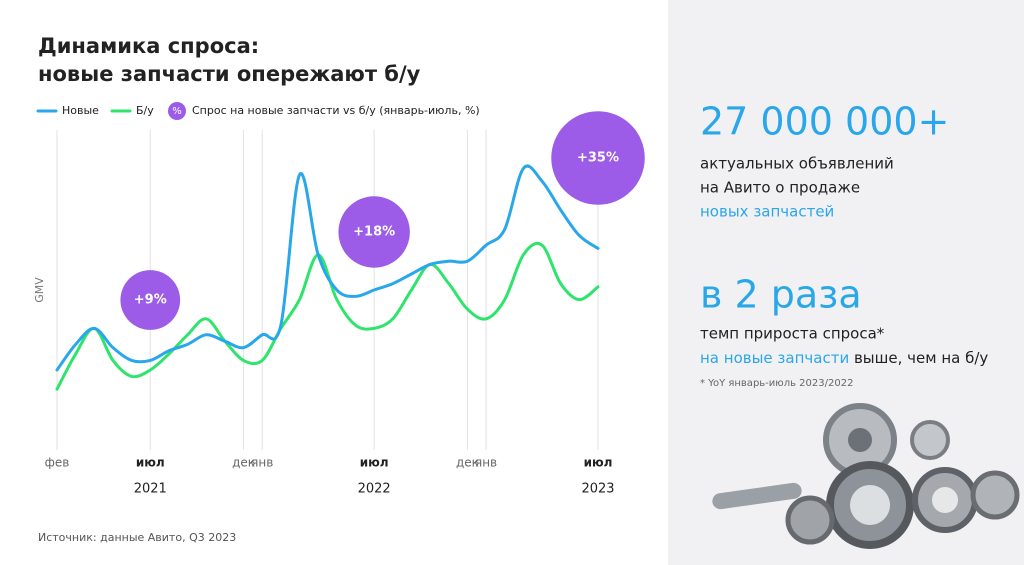 This screenshot has height=565, width=1024. What do you see at coordinates (776, 383) in the screenshot?
I see `footnote: * YoY январь-июль 2023/2022` at bounding box center [776, 383].